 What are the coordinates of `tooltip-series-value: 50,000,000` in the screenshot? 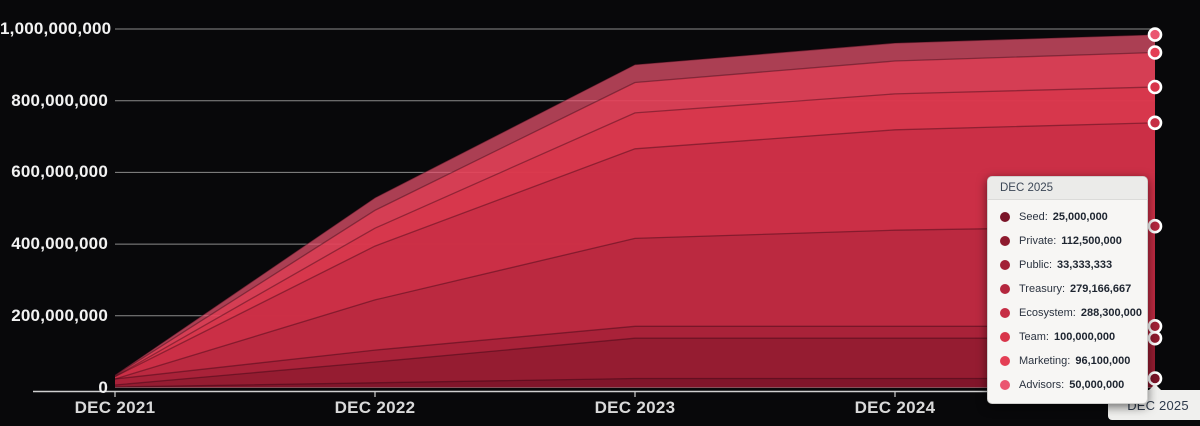 It's located at (1097, 385).